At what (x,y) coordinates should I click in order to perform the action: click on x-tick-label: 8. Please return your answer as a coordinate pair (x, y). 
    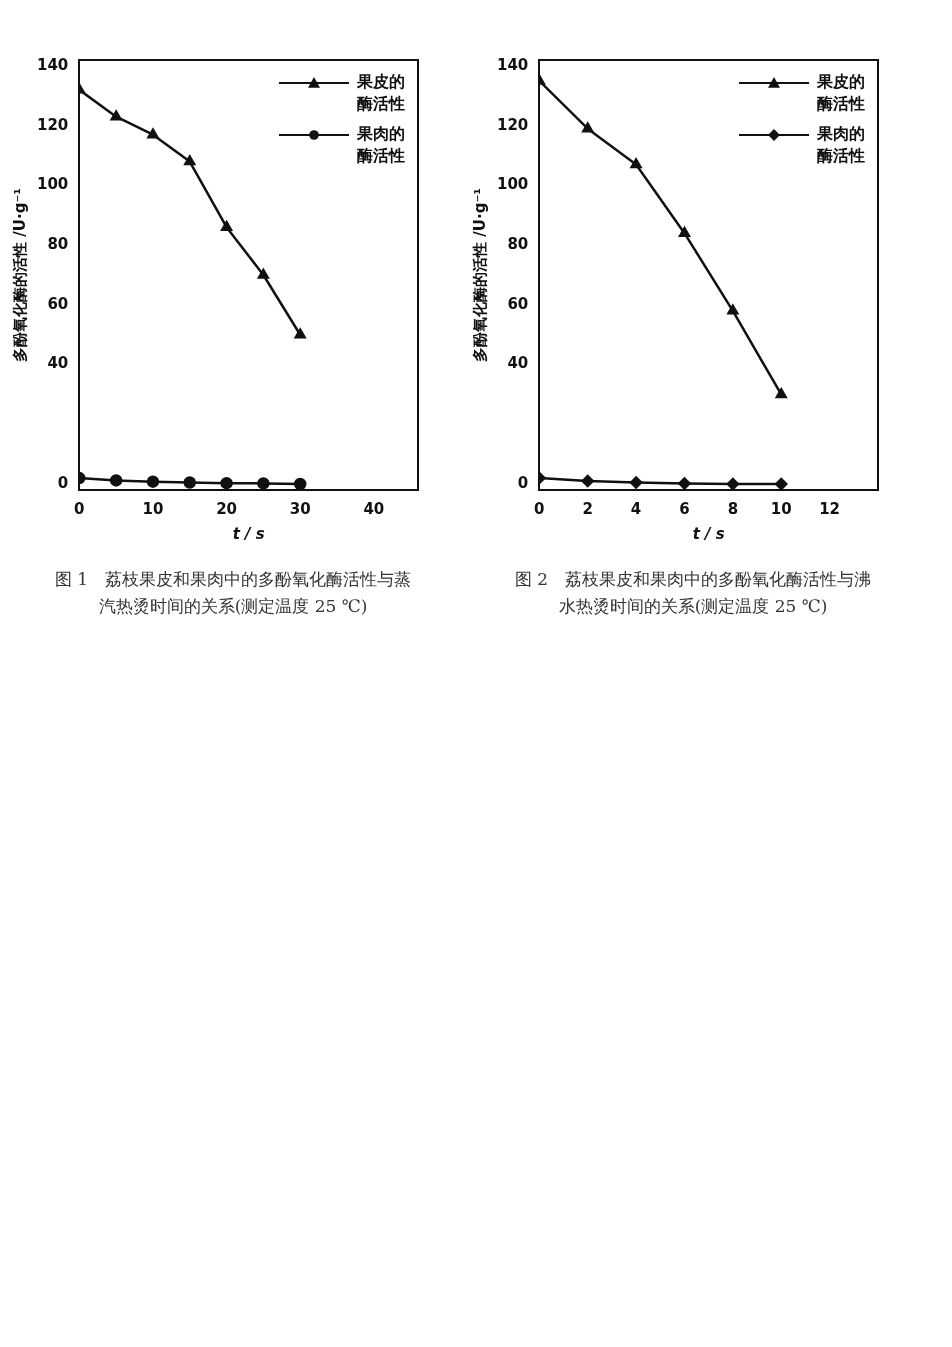
    Looking at the image, I should click on (733, 508).